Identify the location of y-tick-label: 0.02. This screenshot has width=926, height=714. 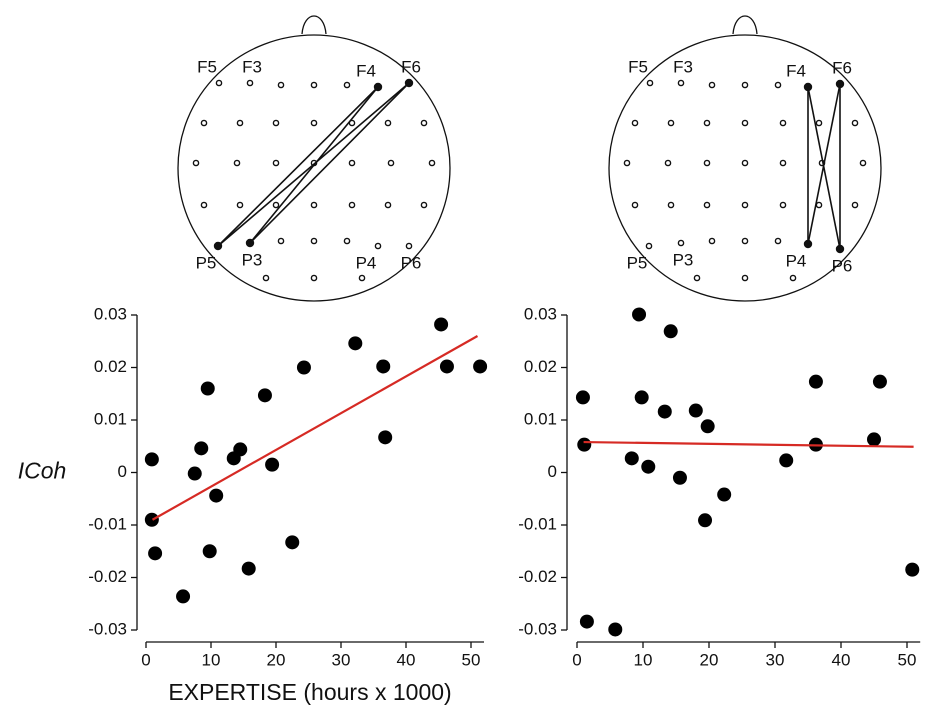
(540, 366).